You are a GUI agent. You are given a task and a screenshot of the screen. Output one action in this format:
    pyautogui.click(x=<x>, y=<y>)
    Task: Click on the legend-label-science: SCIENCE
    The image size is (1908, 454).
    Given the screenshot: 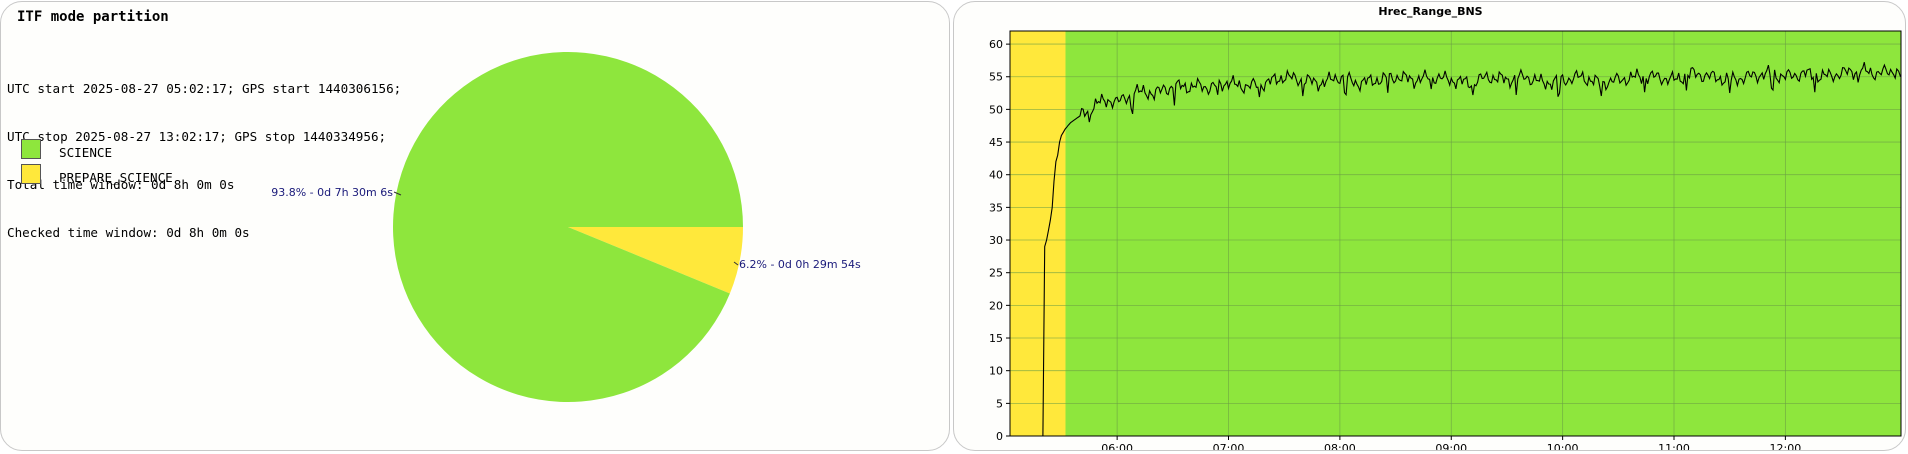 What is the action you would take?
    pyautogui.click(x=86, y=152)
    